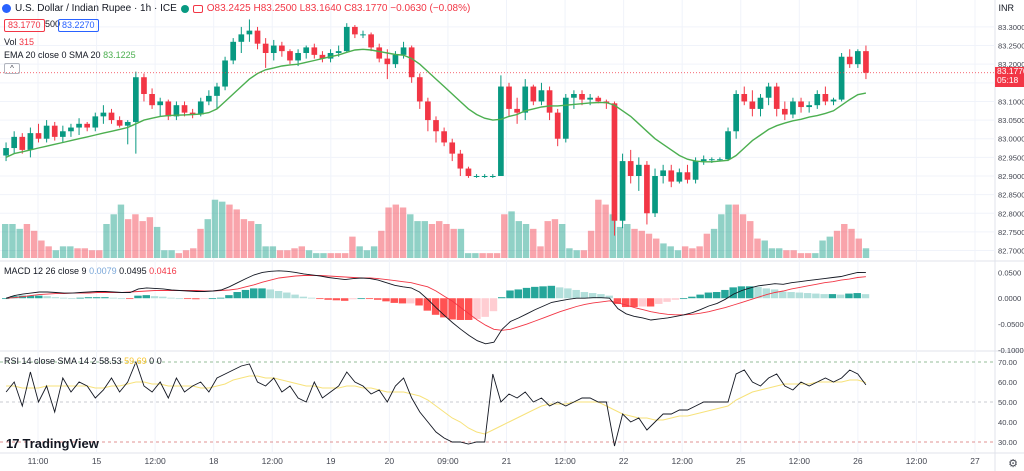 The height and width of the screenshot is (471, 1024). What do you see at coordinates (110, 361) in the screenshot?
I see `rsi-value: 58.53` at bounding box center [110, 361].